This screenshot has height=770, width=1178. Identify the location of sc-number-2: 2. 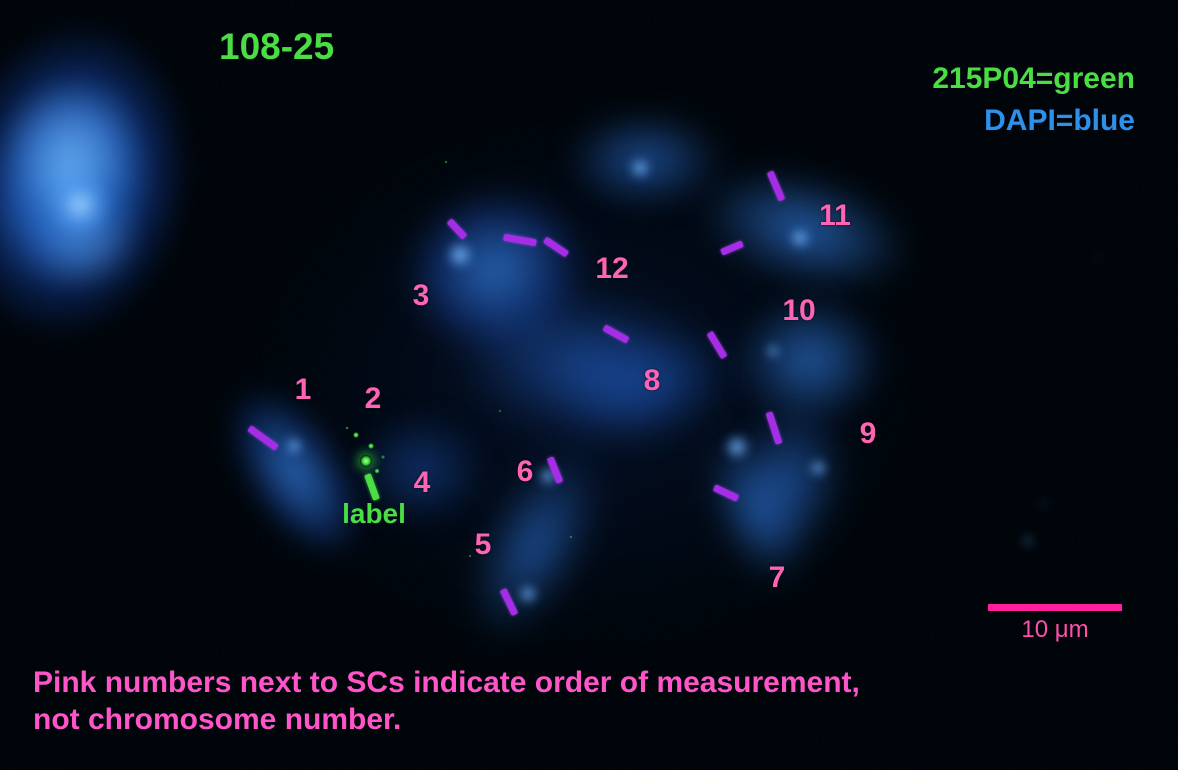
(373, 398).